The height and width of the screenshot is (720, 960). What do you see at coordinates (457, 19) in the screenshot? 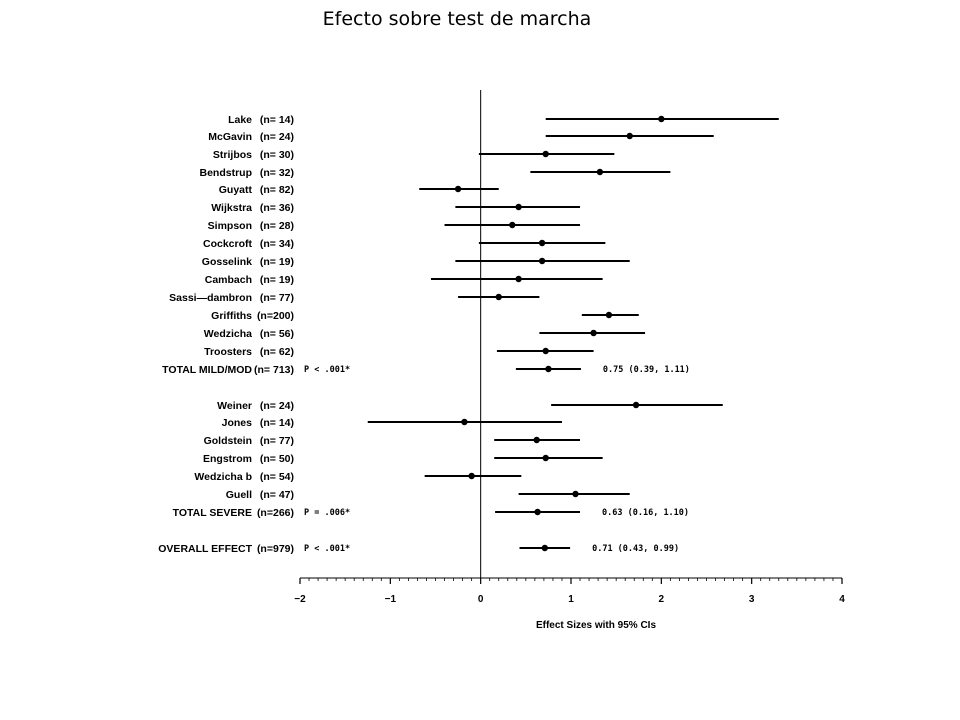
I see `slide-title: Efecto sobre test de marcha` at bounding box center [457, 19].